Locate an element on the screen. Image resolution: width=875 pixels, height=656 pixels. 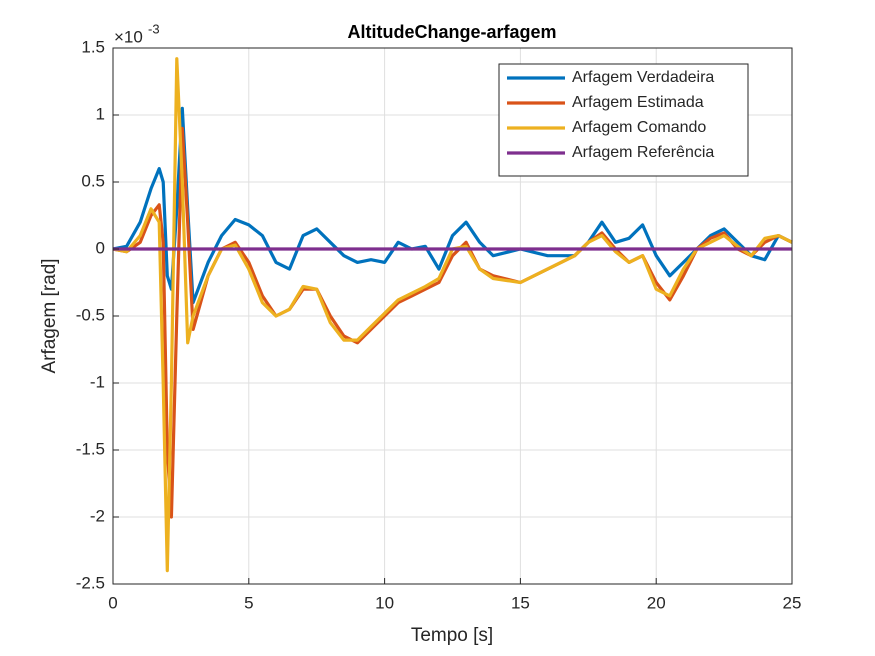
y-exponent: -3 is located at coordinates (154, 28).